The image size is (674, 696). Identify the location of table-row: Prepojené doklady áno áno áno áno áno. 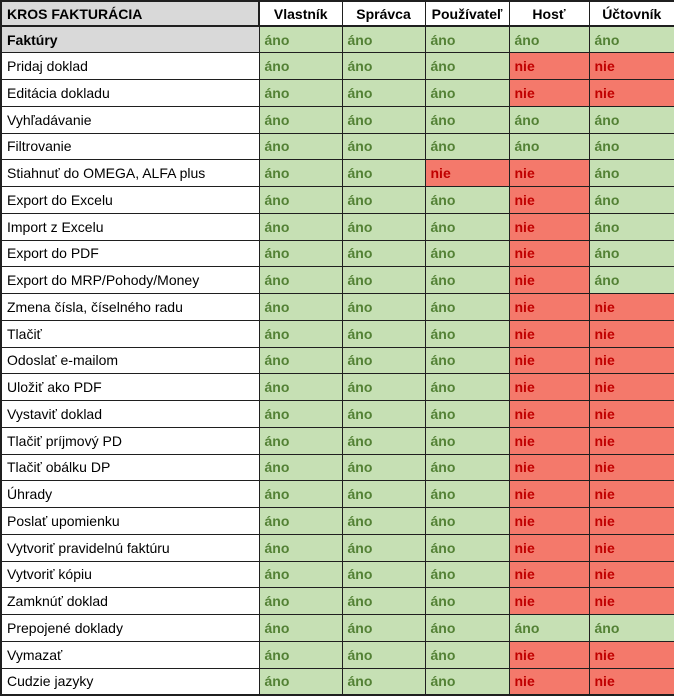
(337, 628).